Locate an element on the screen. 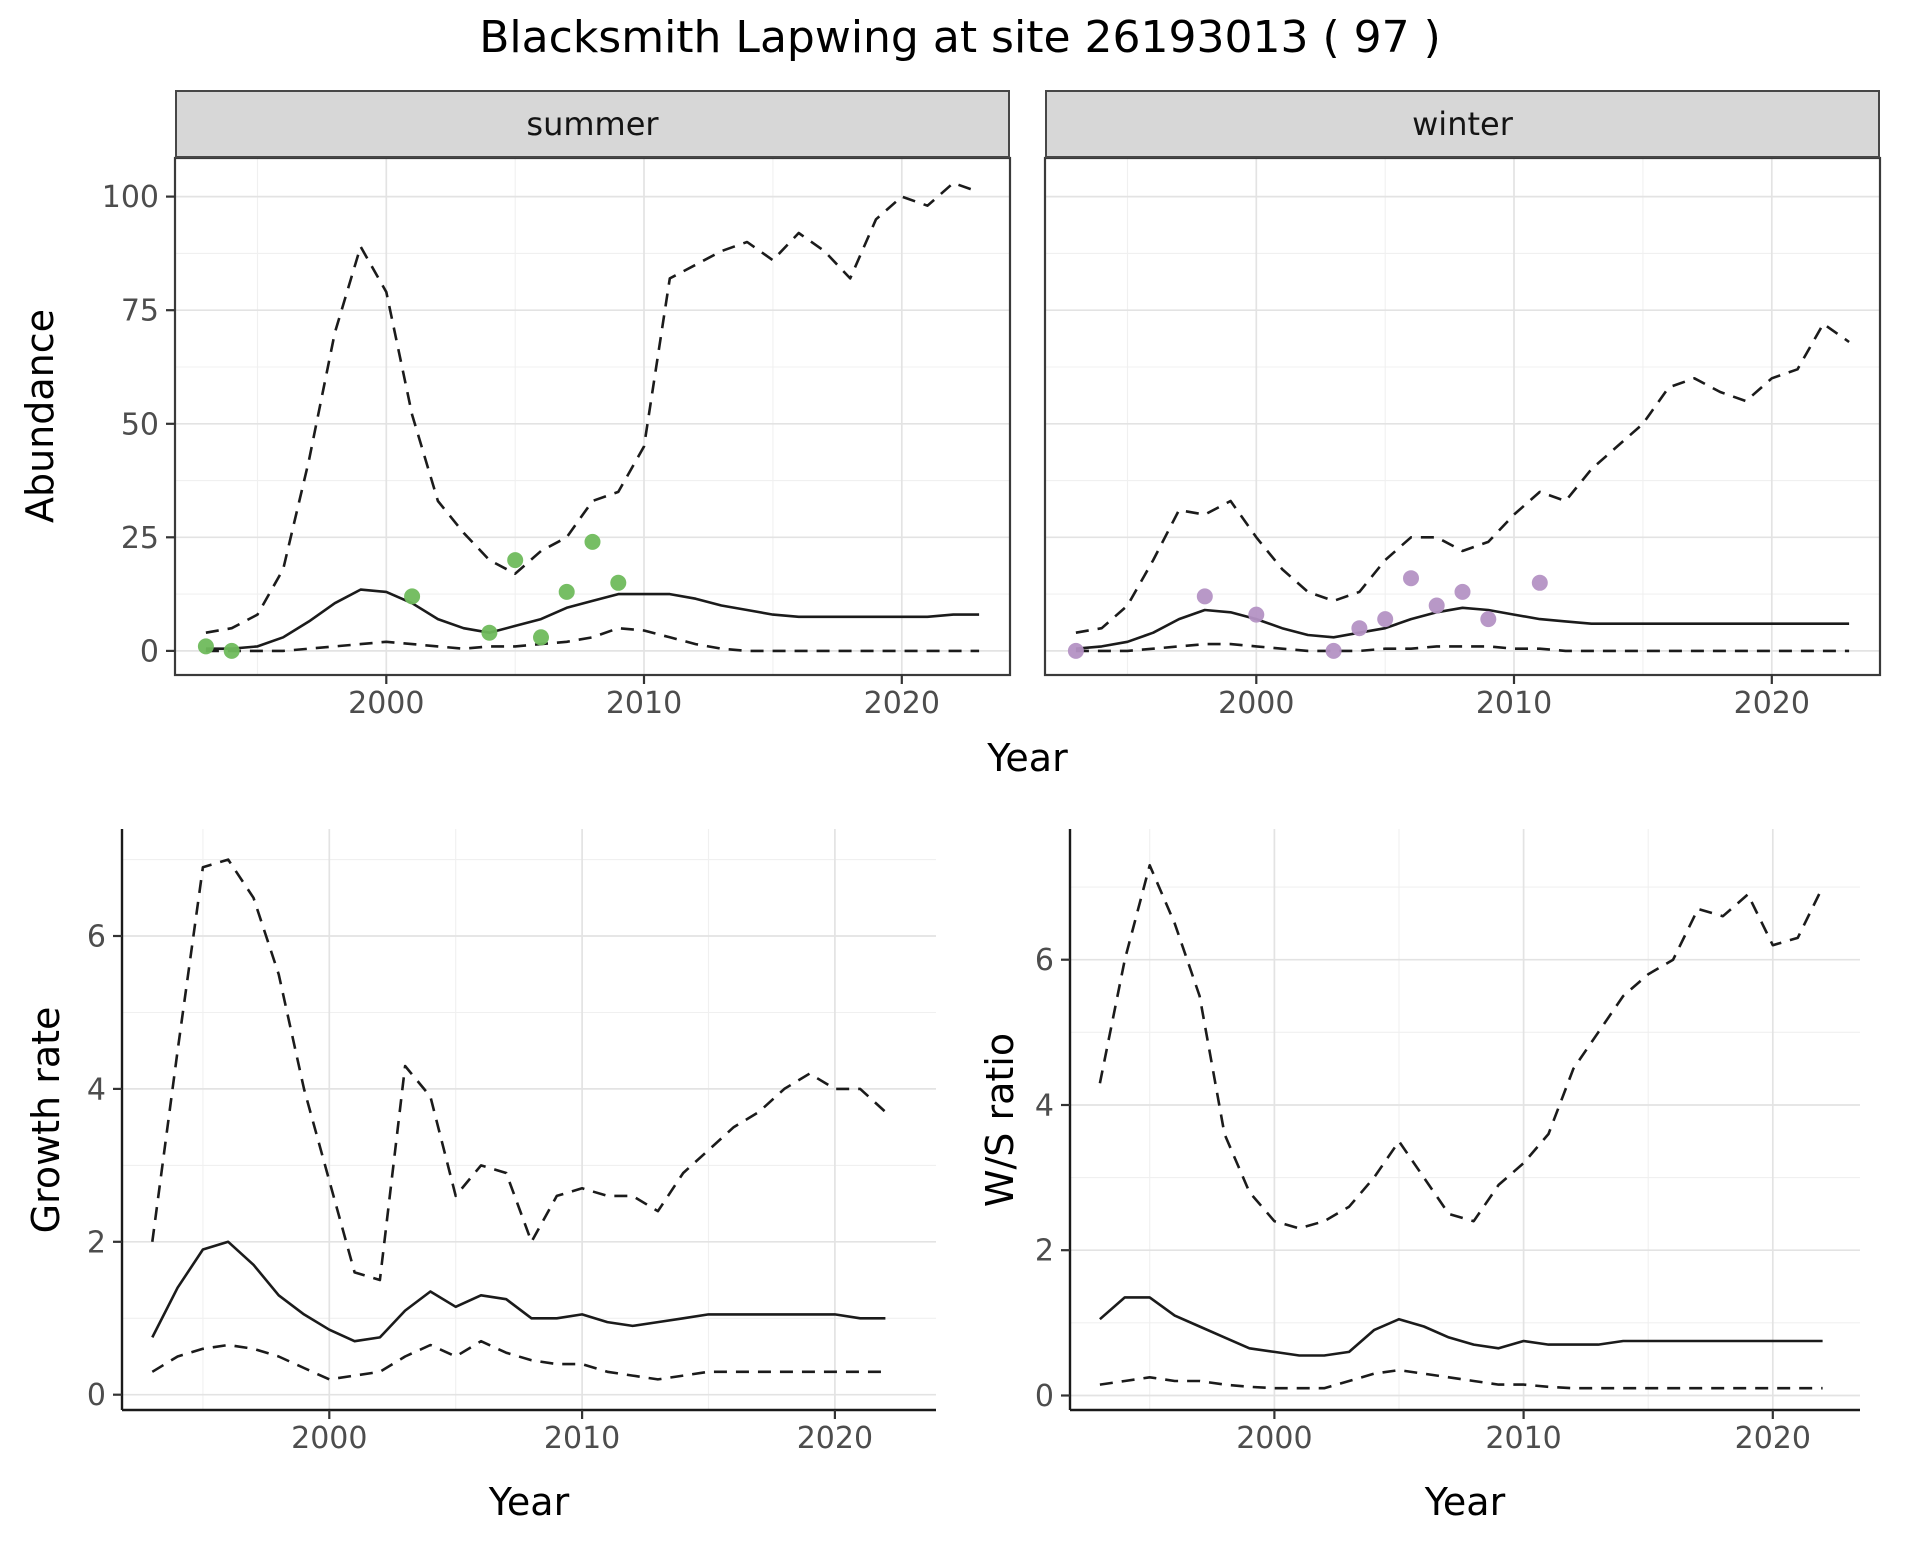 This screenshot has width=1920, height=1560. facet-strip-winter-label: winter is located at coordinates (1462, 124).